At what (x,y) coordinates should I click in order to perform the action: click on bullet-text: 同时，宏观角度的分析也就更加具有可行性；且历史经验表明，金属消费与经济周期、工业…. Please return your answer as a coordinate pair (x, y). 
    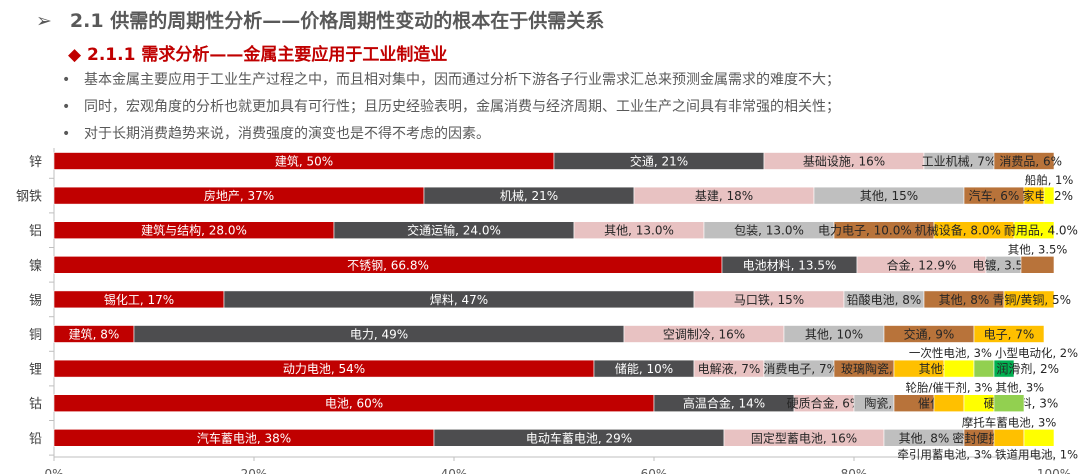
    Looking at the image, I should click on (462, 107).